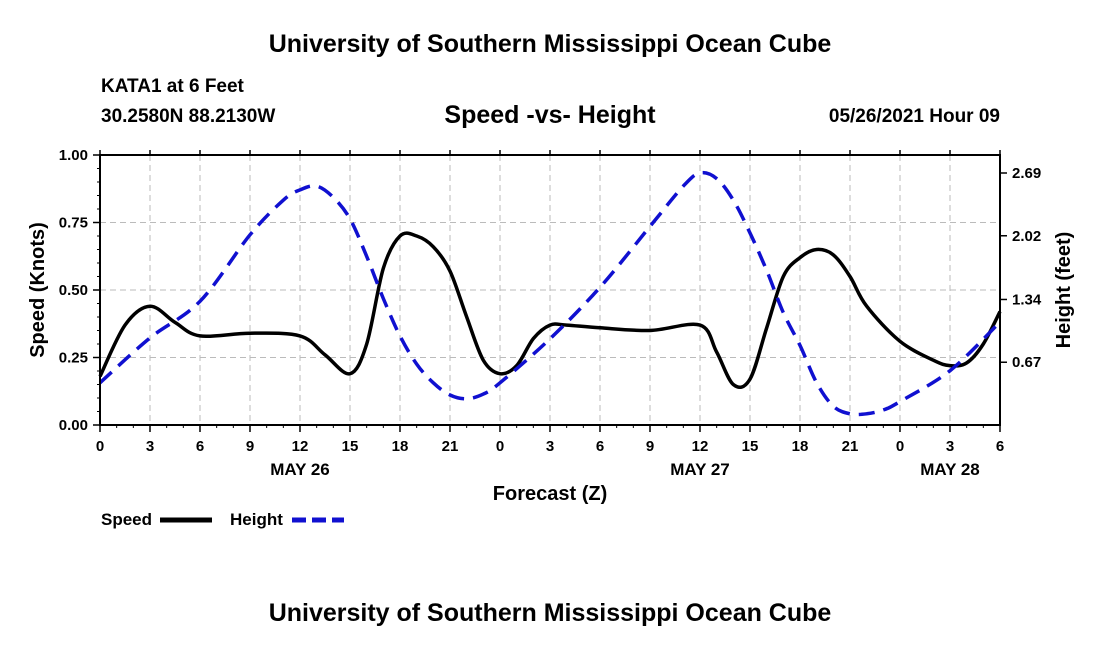 The image size is (1100, 650). I want to click on y2-tick-label: 2.02, so click(1026, 236).